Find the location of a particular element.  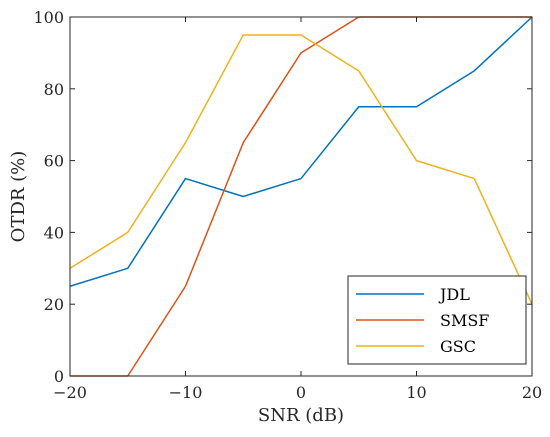

y-axis-label: OTDR (%) is located at coordinates (18, 197).